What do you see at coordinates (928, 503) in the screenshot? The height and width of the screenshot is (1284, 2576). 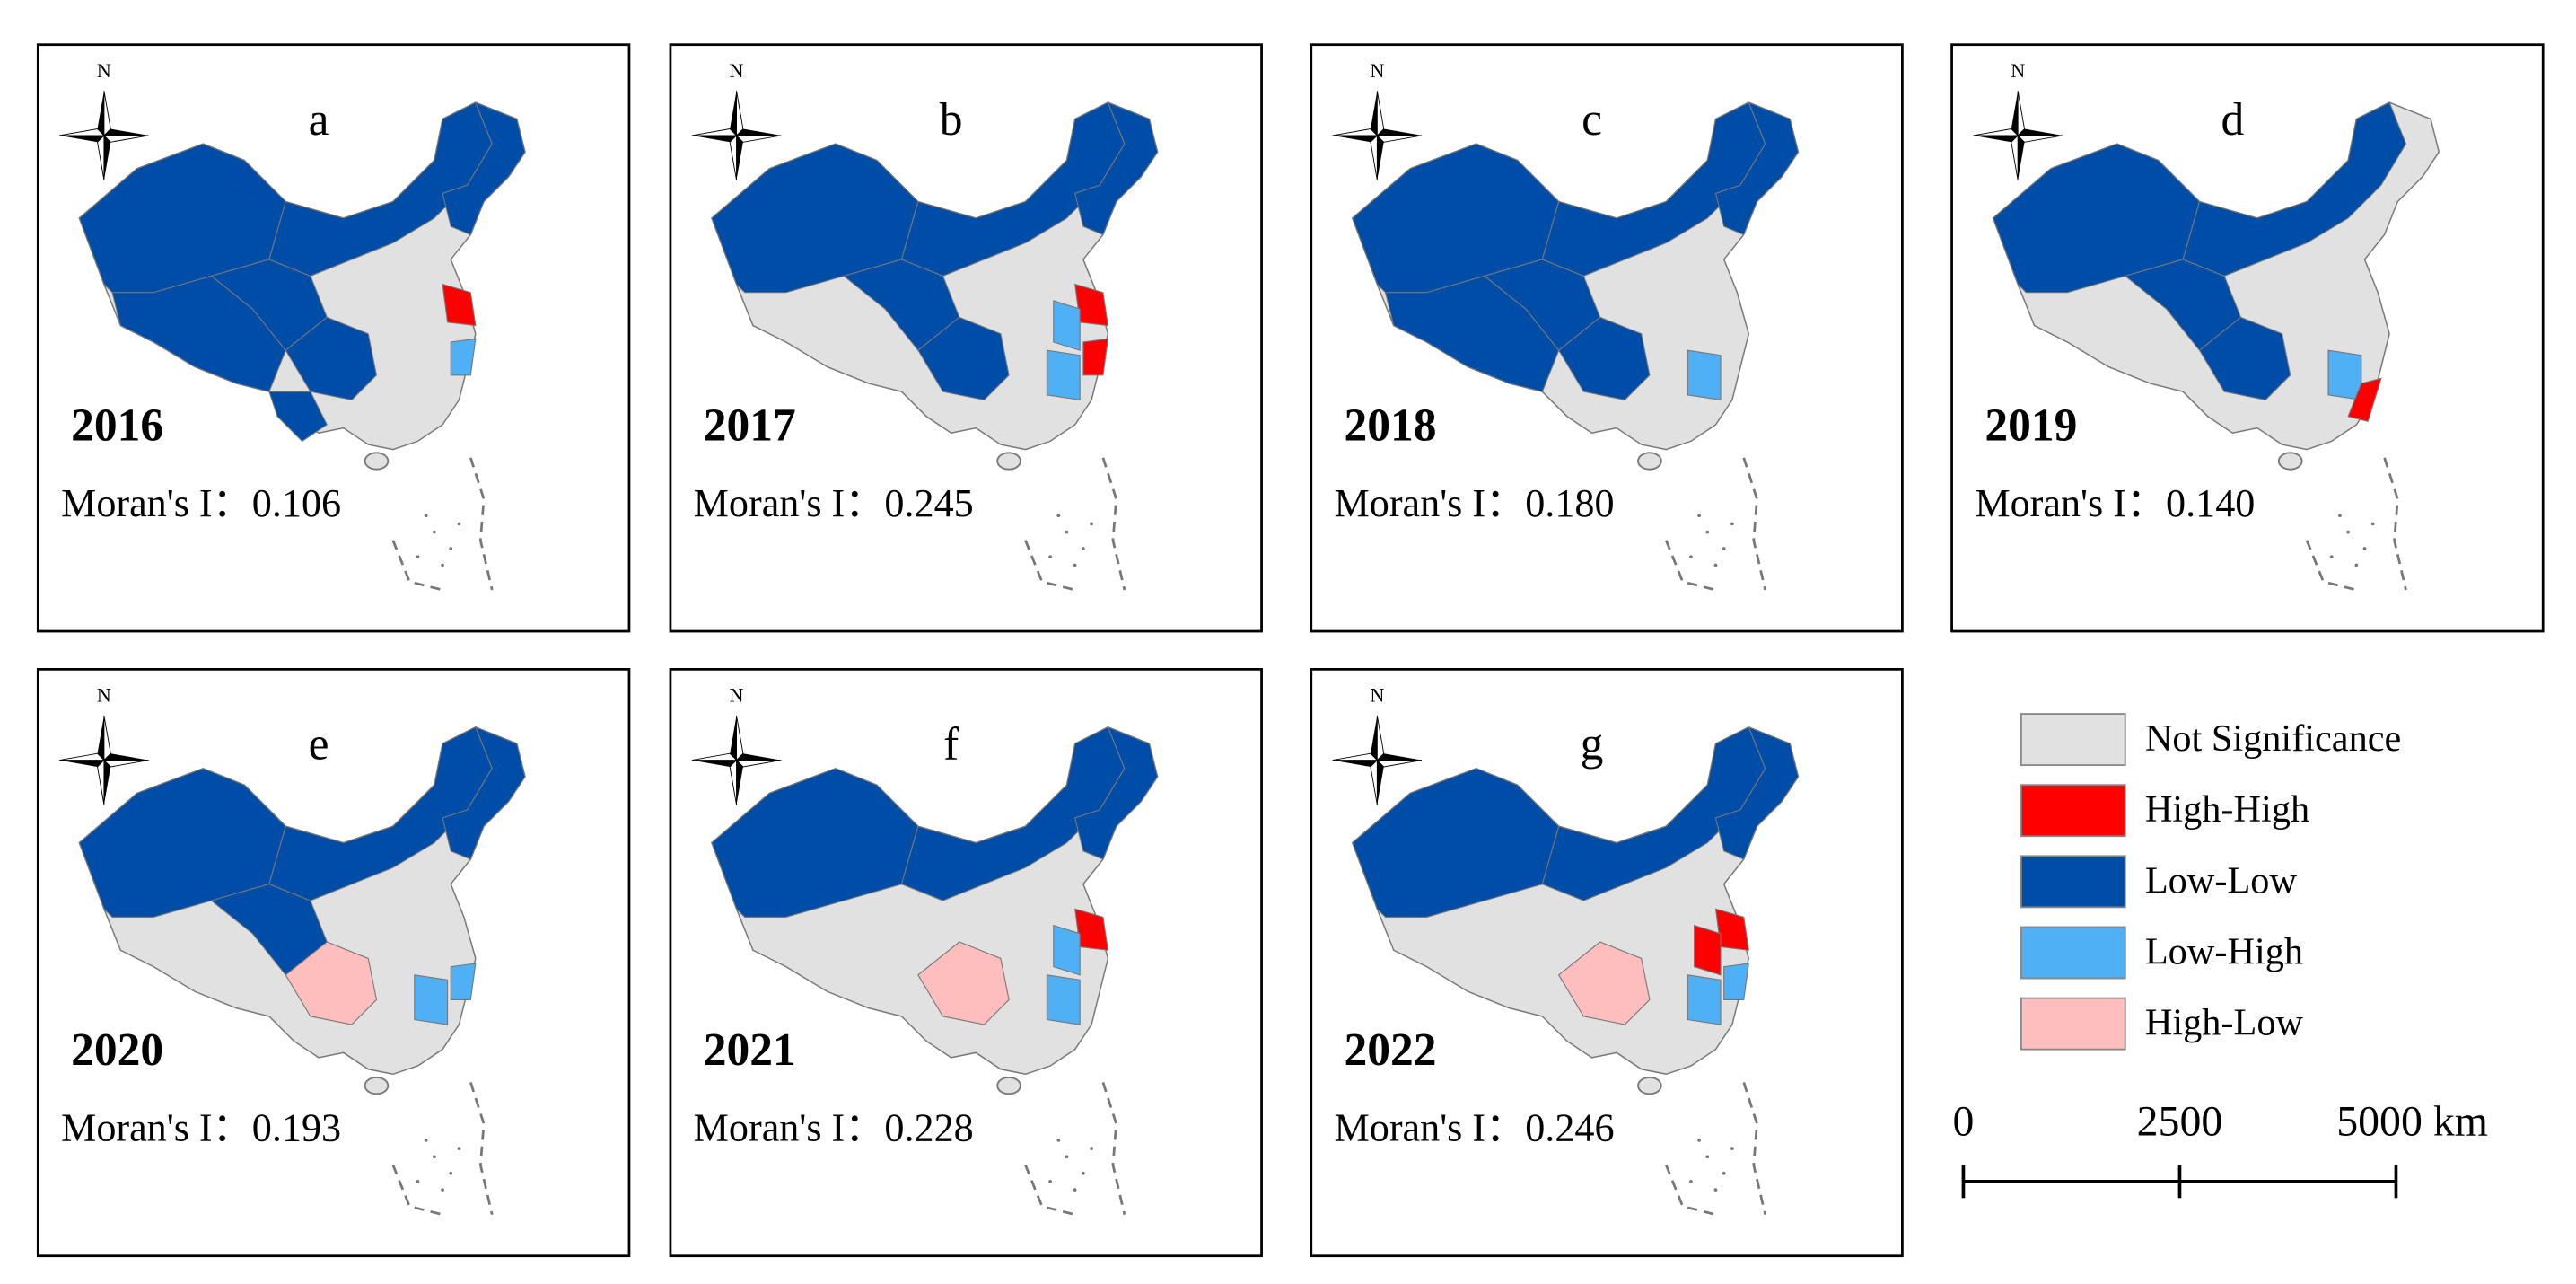 I see `moran-value: 0.245` at bounding box center [928, 503].